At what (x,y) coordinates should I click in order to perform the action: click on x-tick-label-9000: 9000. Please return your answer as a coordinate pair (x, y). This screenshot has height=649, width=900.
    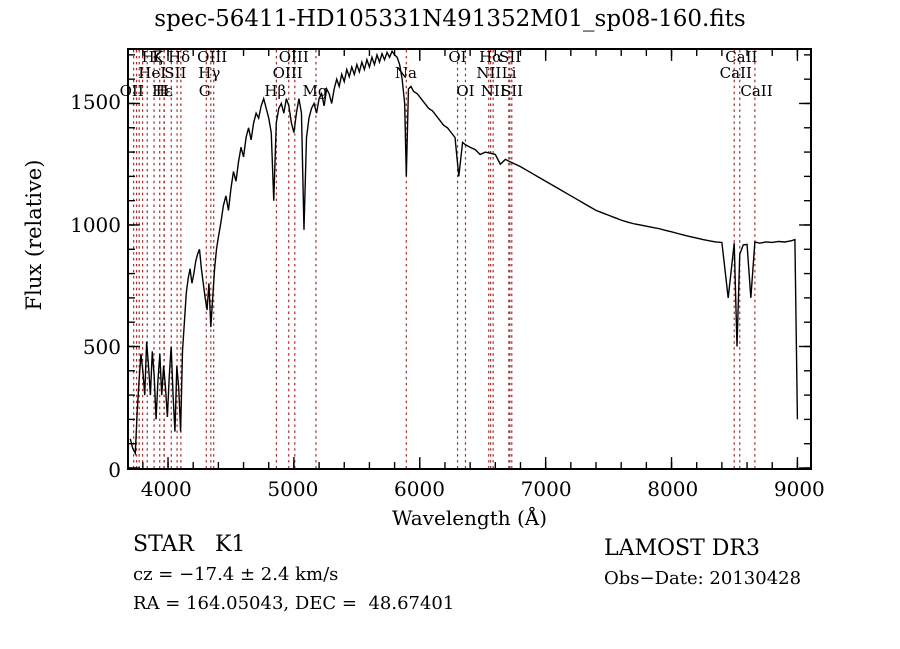
    Looking at the image, I should click on (799, 489).